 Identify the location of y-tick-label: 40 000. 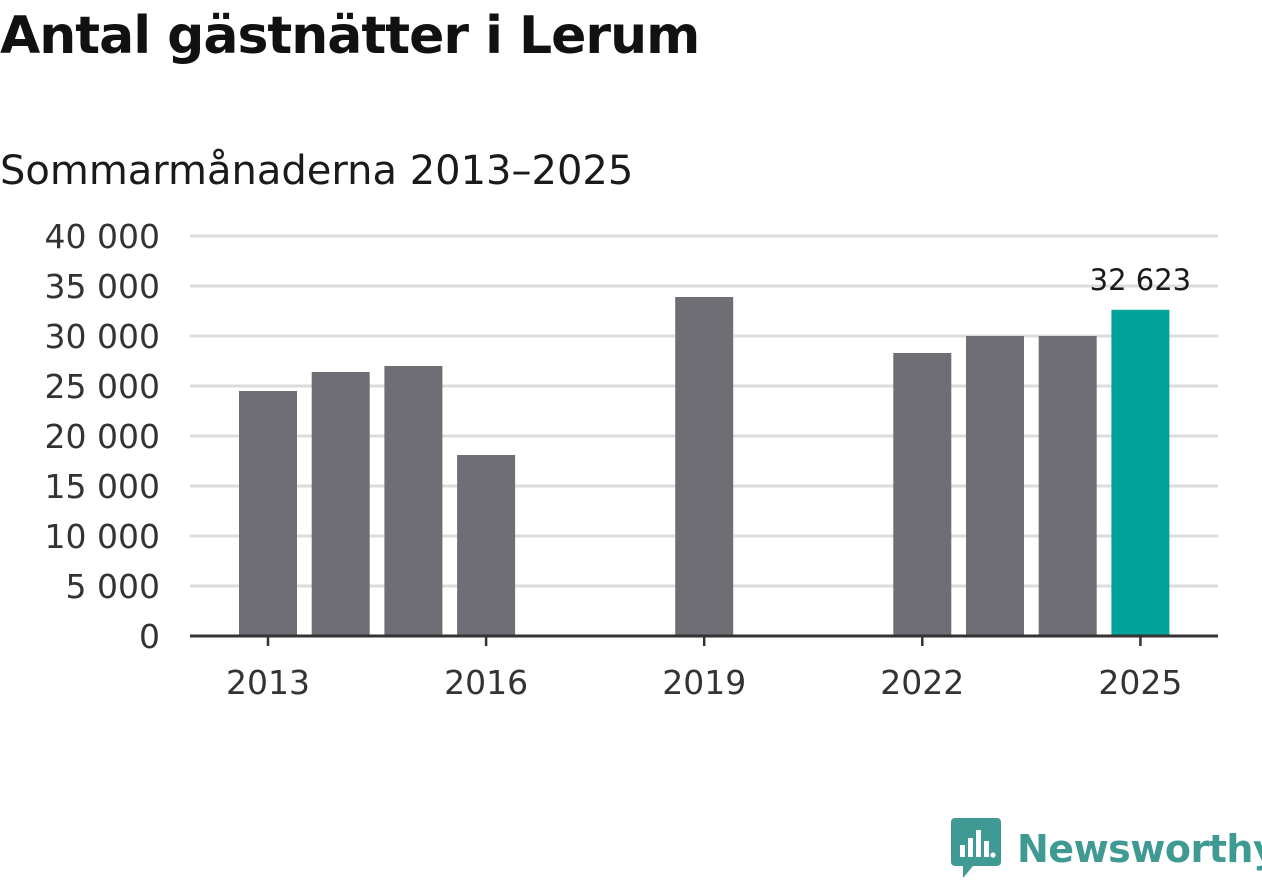
(102, 236).